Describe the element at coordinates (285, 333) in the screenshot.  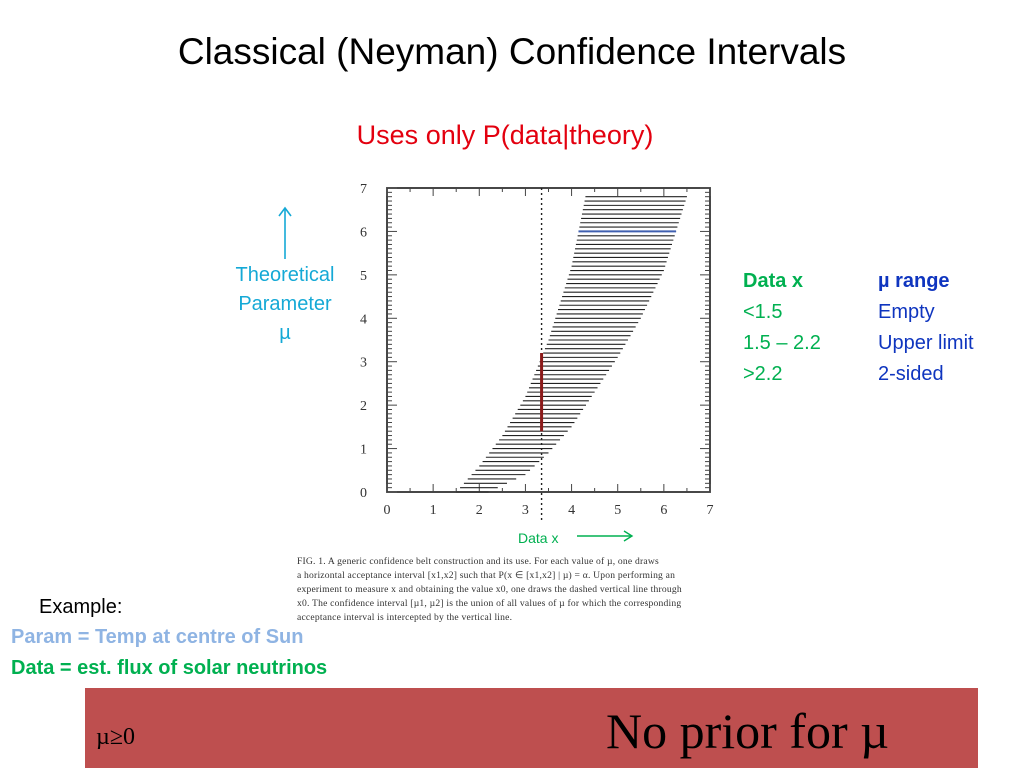
I see `y-axis-label-mu: µ` at that location.